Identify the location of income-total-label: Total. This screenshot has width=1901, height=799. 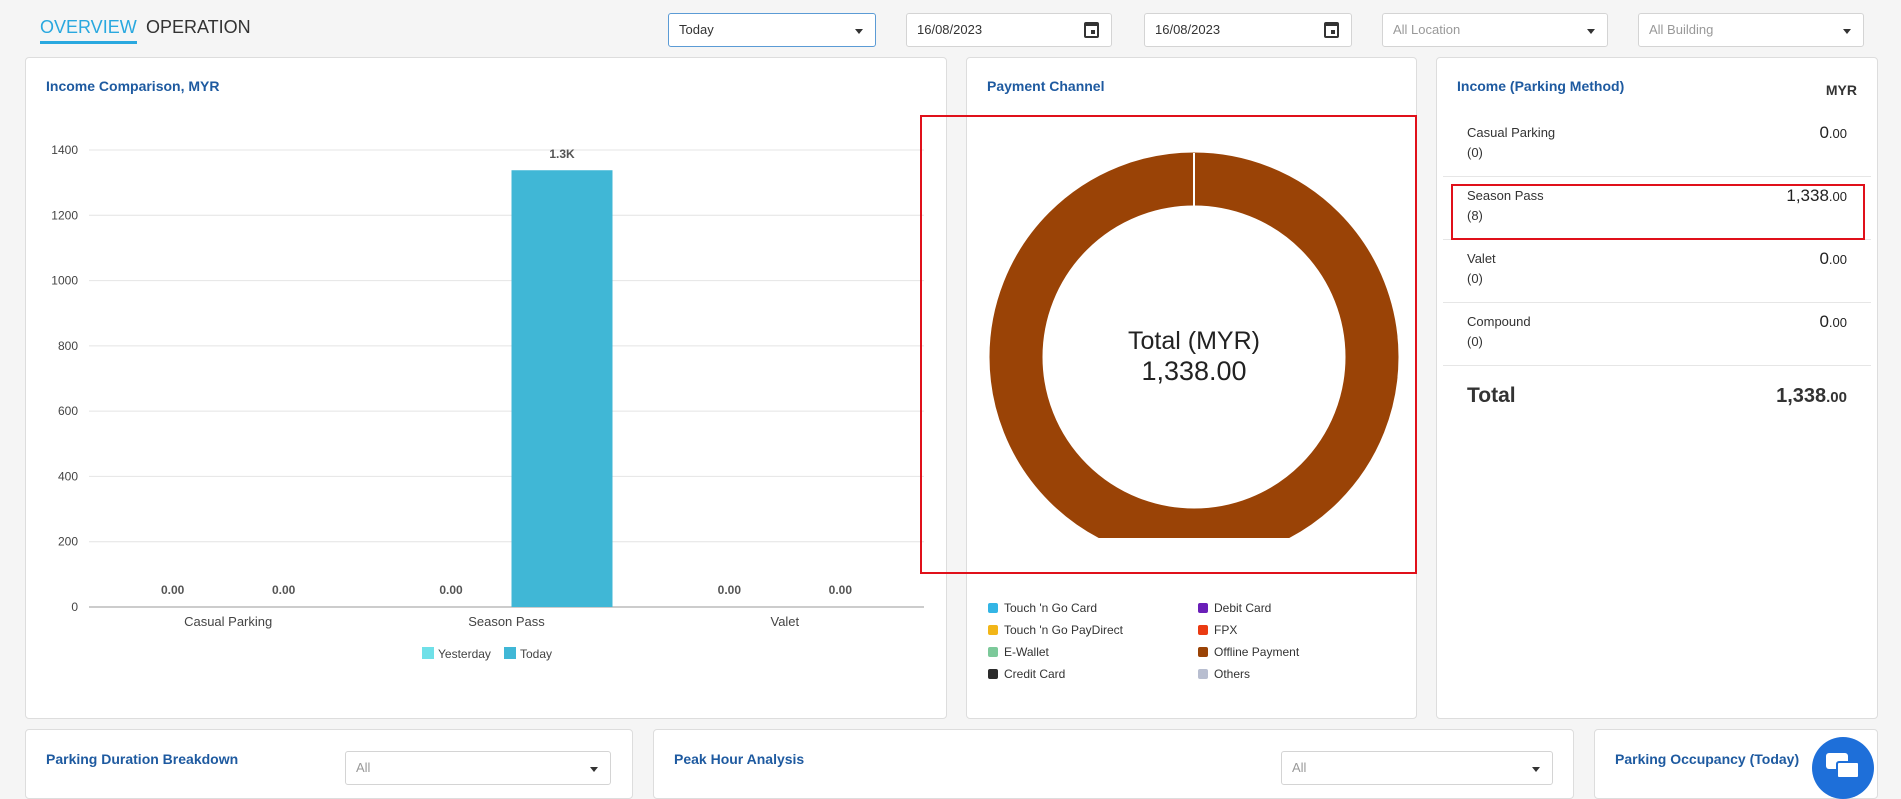
(1491, 395).